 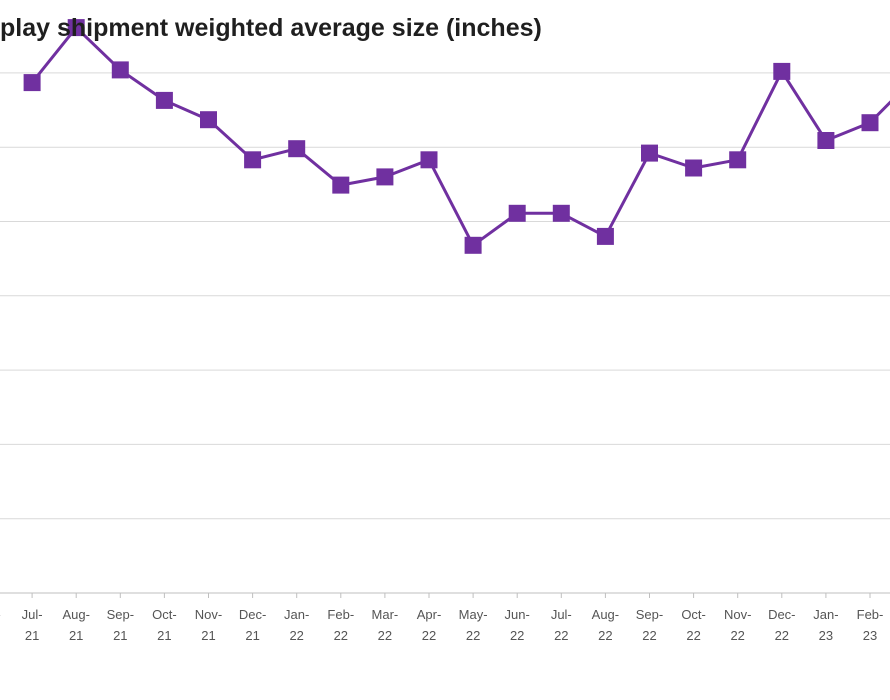 I want to click on x-tick-label: Jun-21, so click(x=0, y=625).